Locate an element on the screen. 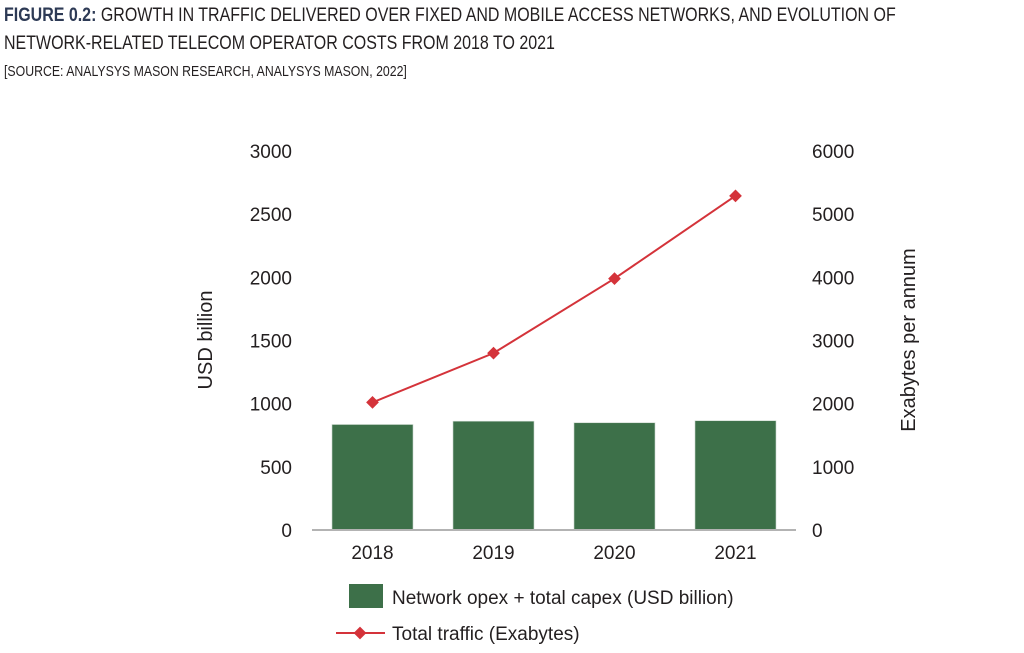 The height and width of the screenshot is (653, 1024). bar-2020 is located at coordinates (614, 476).